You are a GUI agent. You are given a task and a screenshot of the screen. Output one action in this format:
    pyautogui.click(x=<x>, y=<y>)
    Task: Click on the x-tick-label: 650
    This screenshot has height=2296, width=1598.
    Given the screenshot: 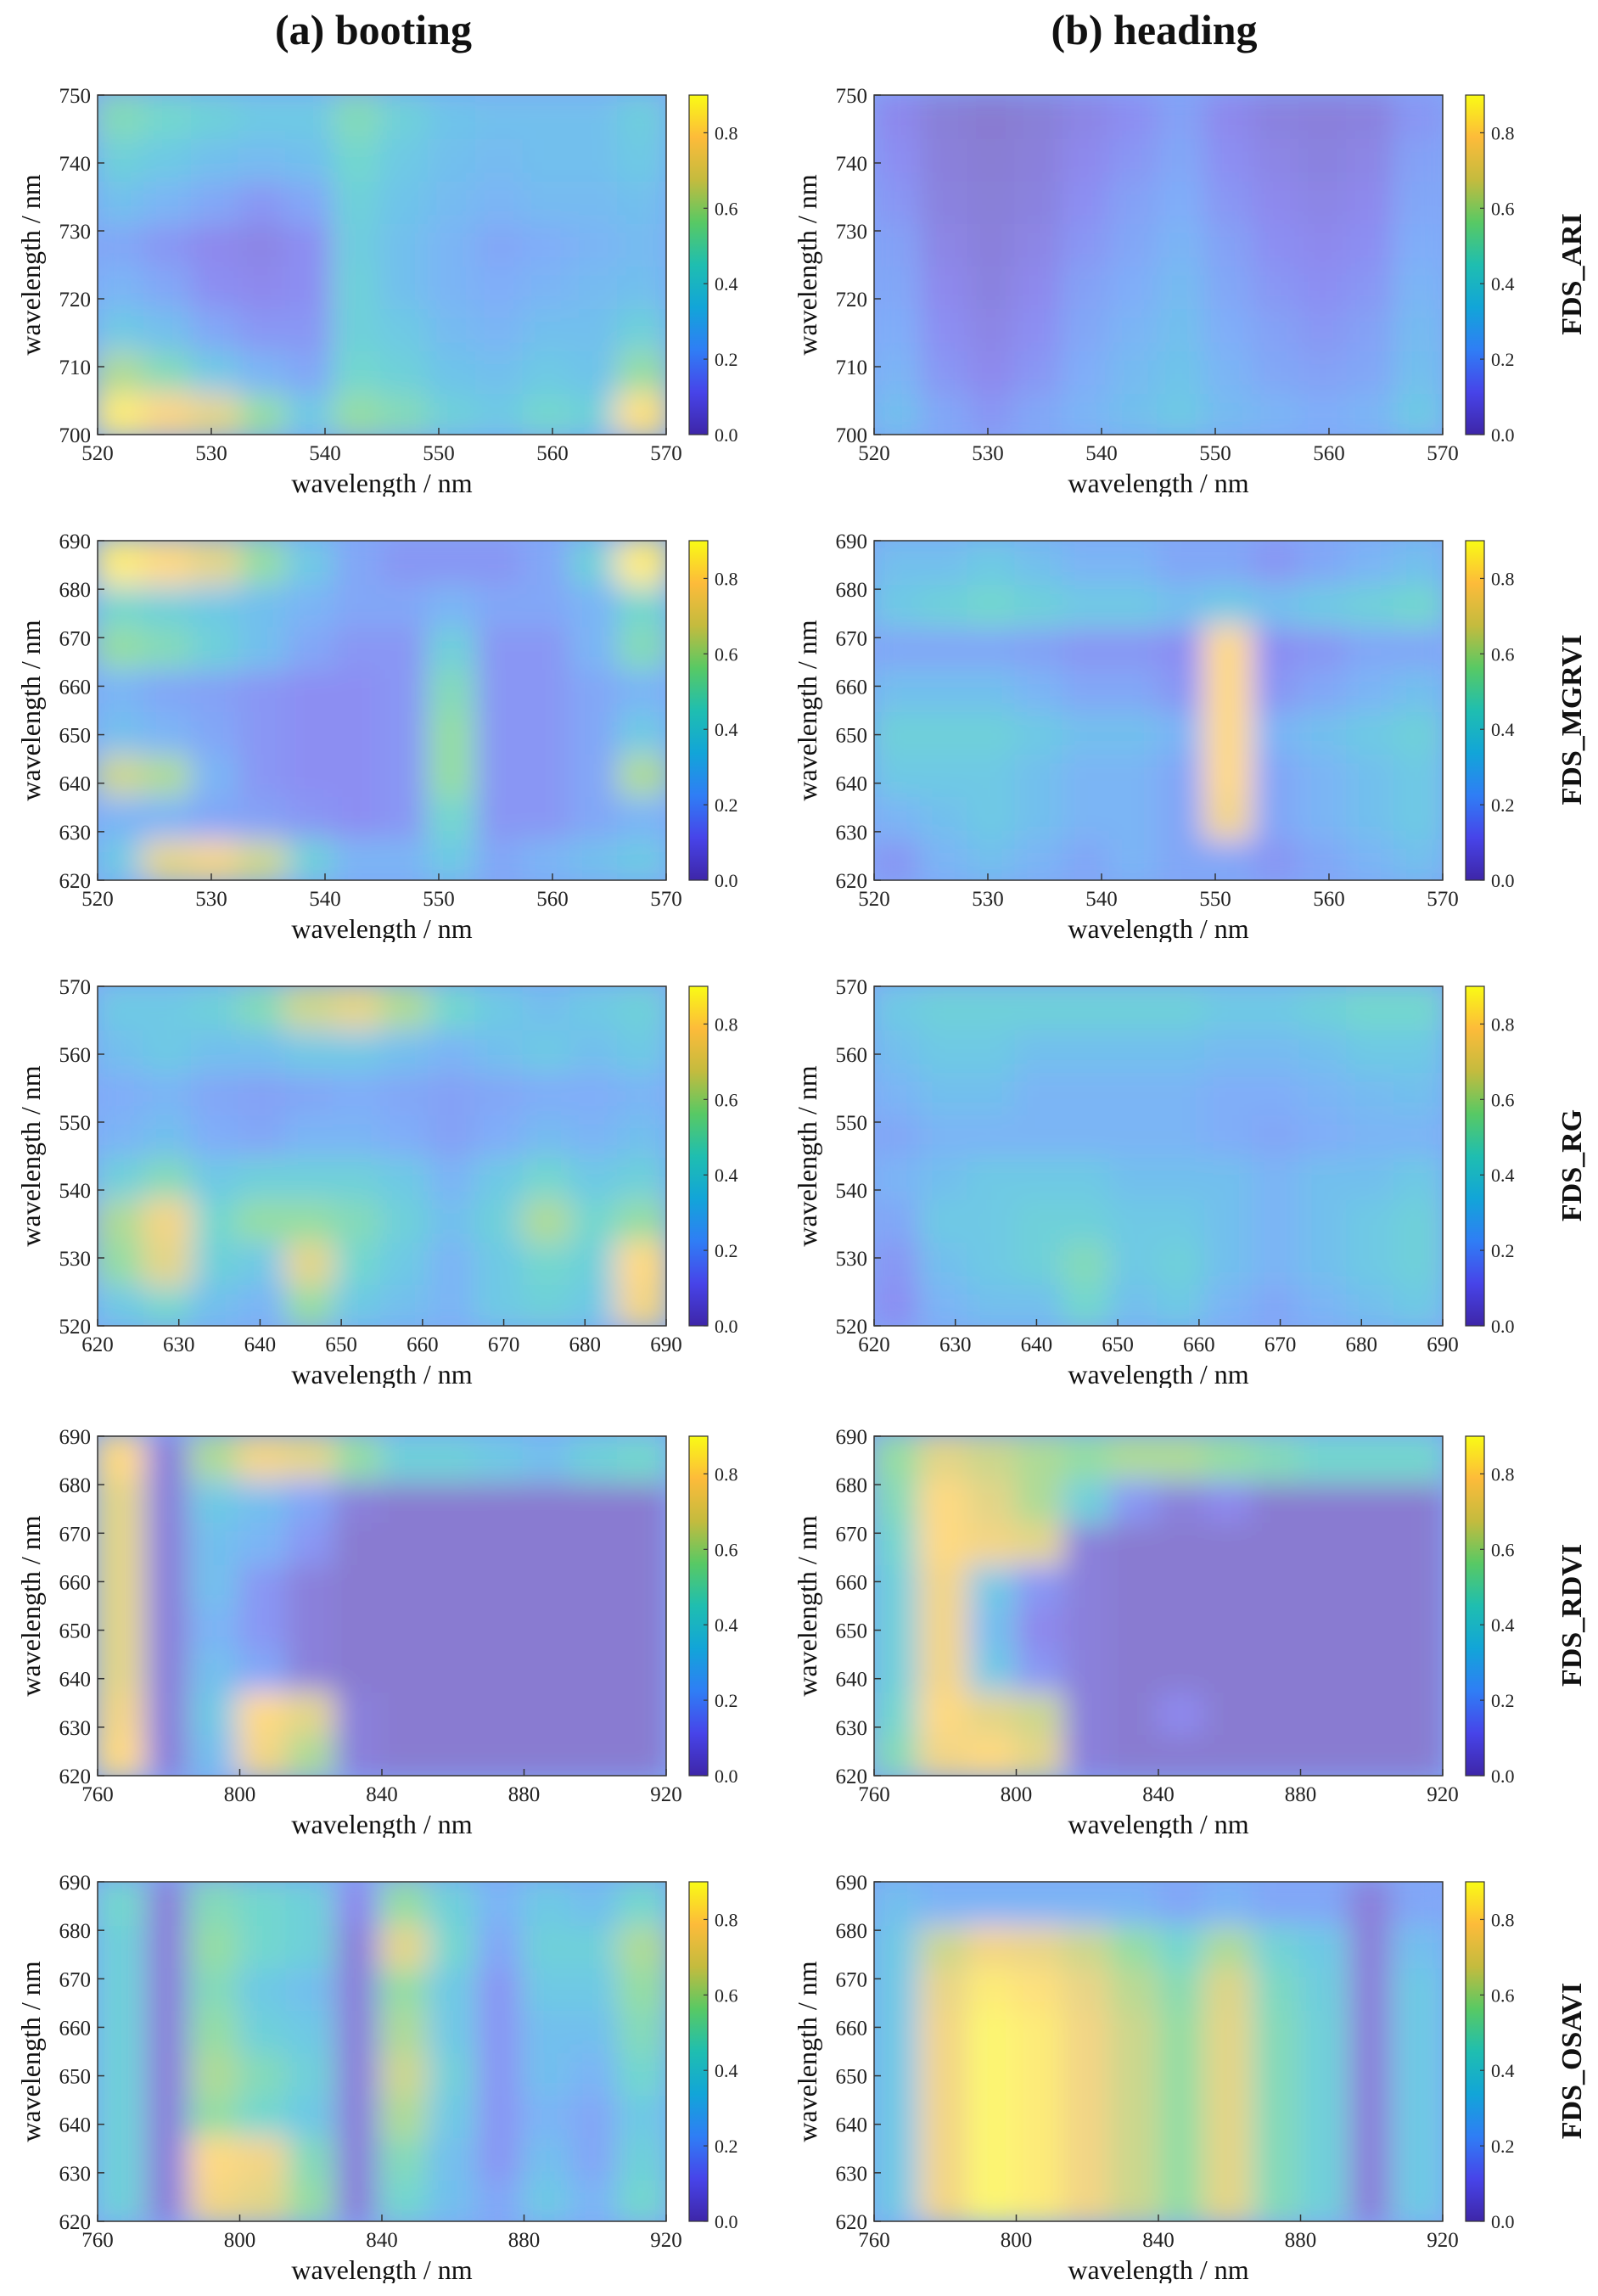 What is the action you would take?
    pyautogui.click(x=1118, y=1344)
    